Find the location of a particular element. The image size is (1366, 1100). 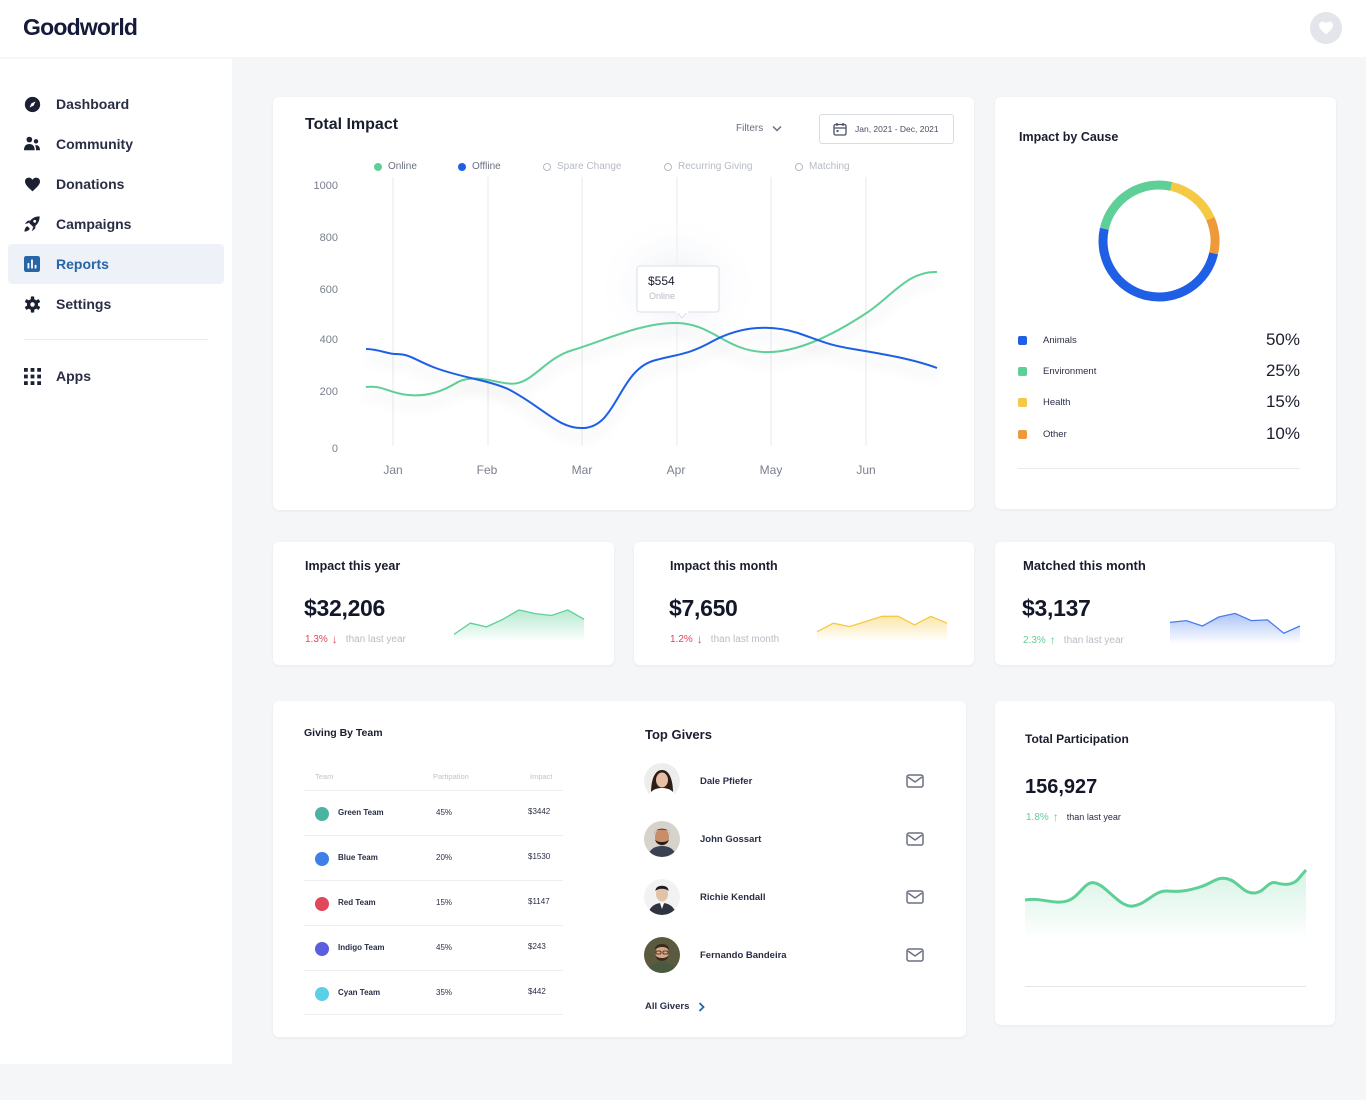

team-name: Blue Team is located at coordinates (358, 857).